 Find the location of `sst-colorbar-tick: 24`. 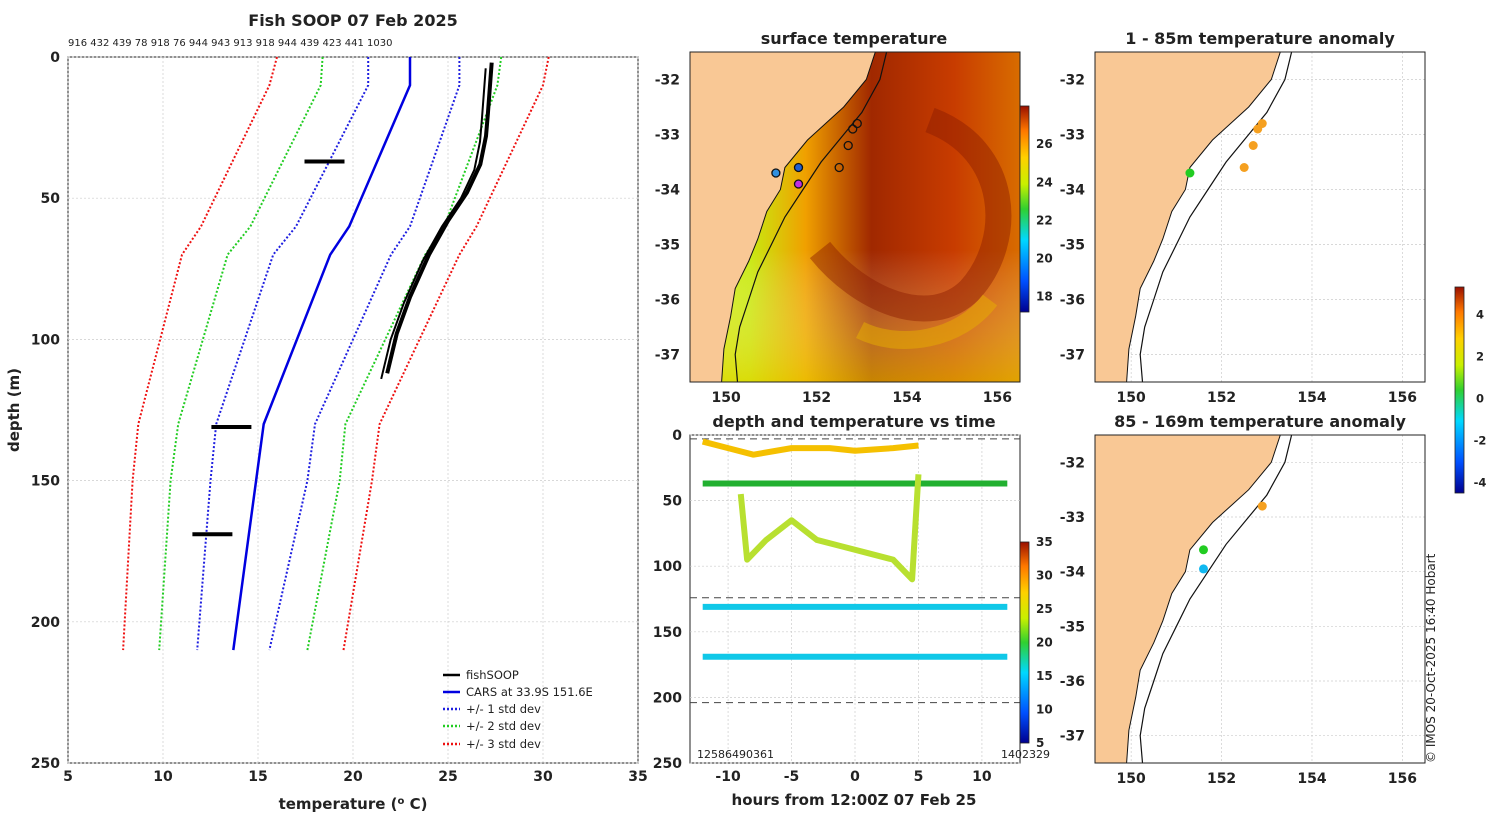

sst-colorbar-tick: 24 is located at coordinates (1044, 182).